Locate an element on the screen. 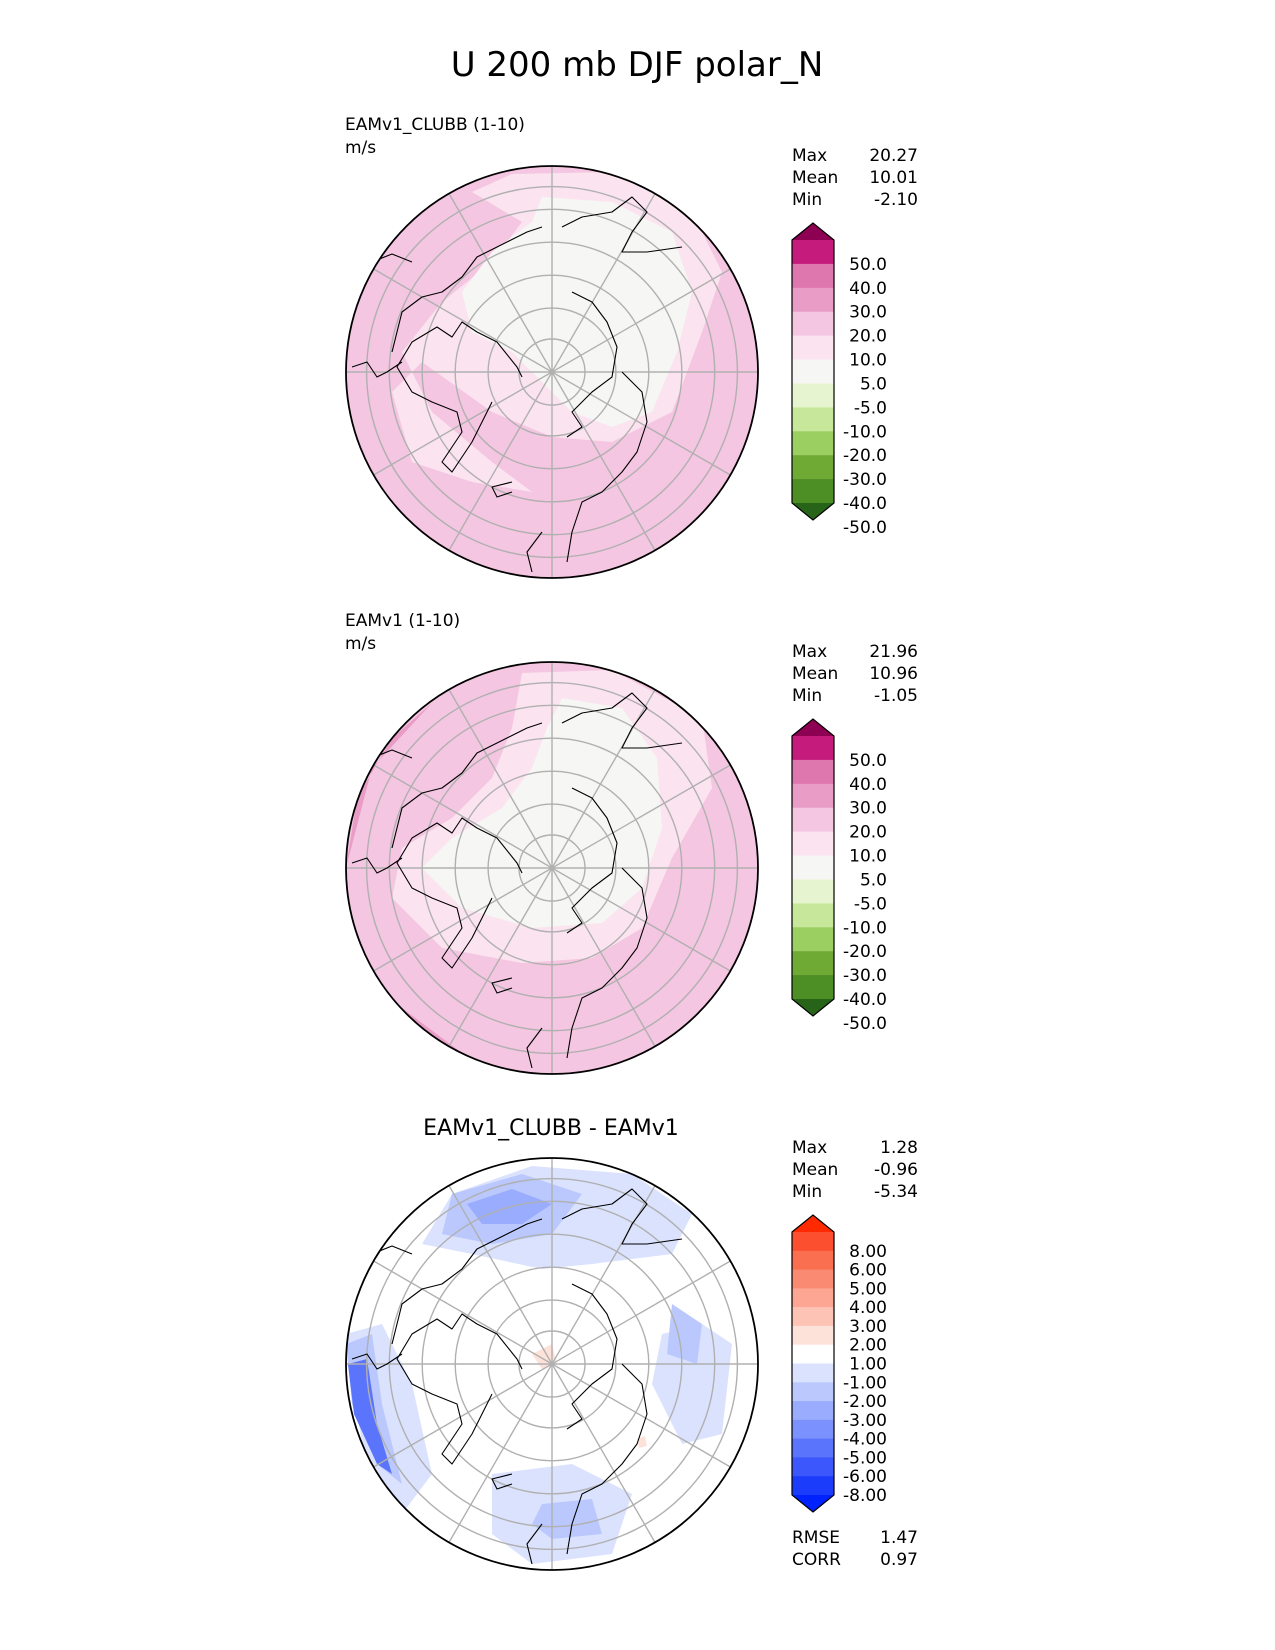 This screenshot has height=1650, width=1275. colorbar-tick-label: -1.00 is located at coordinates (865, 1383).